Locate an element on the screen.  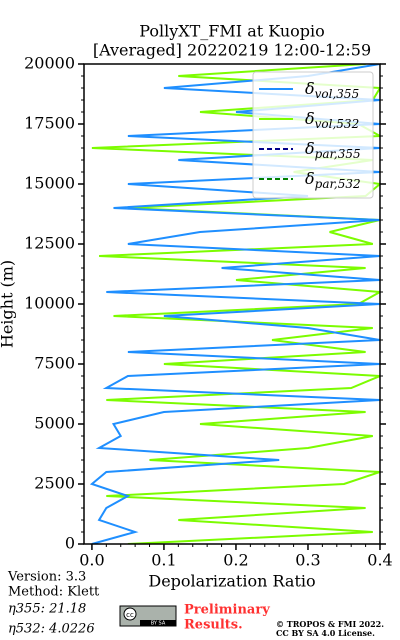
x-tick-label: 0.4 is located at coordinates (379, 560).